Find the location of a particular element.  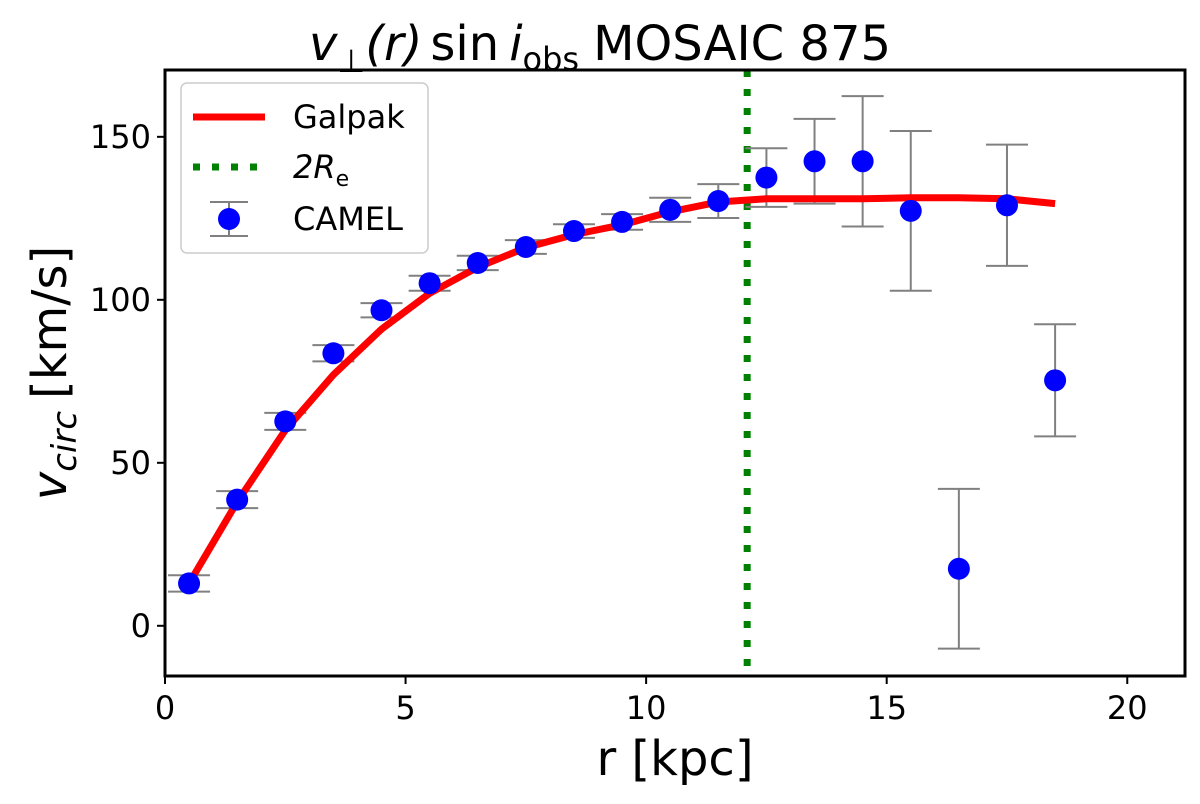

x-tick-label: 5 is located at coordinates (405, 708).